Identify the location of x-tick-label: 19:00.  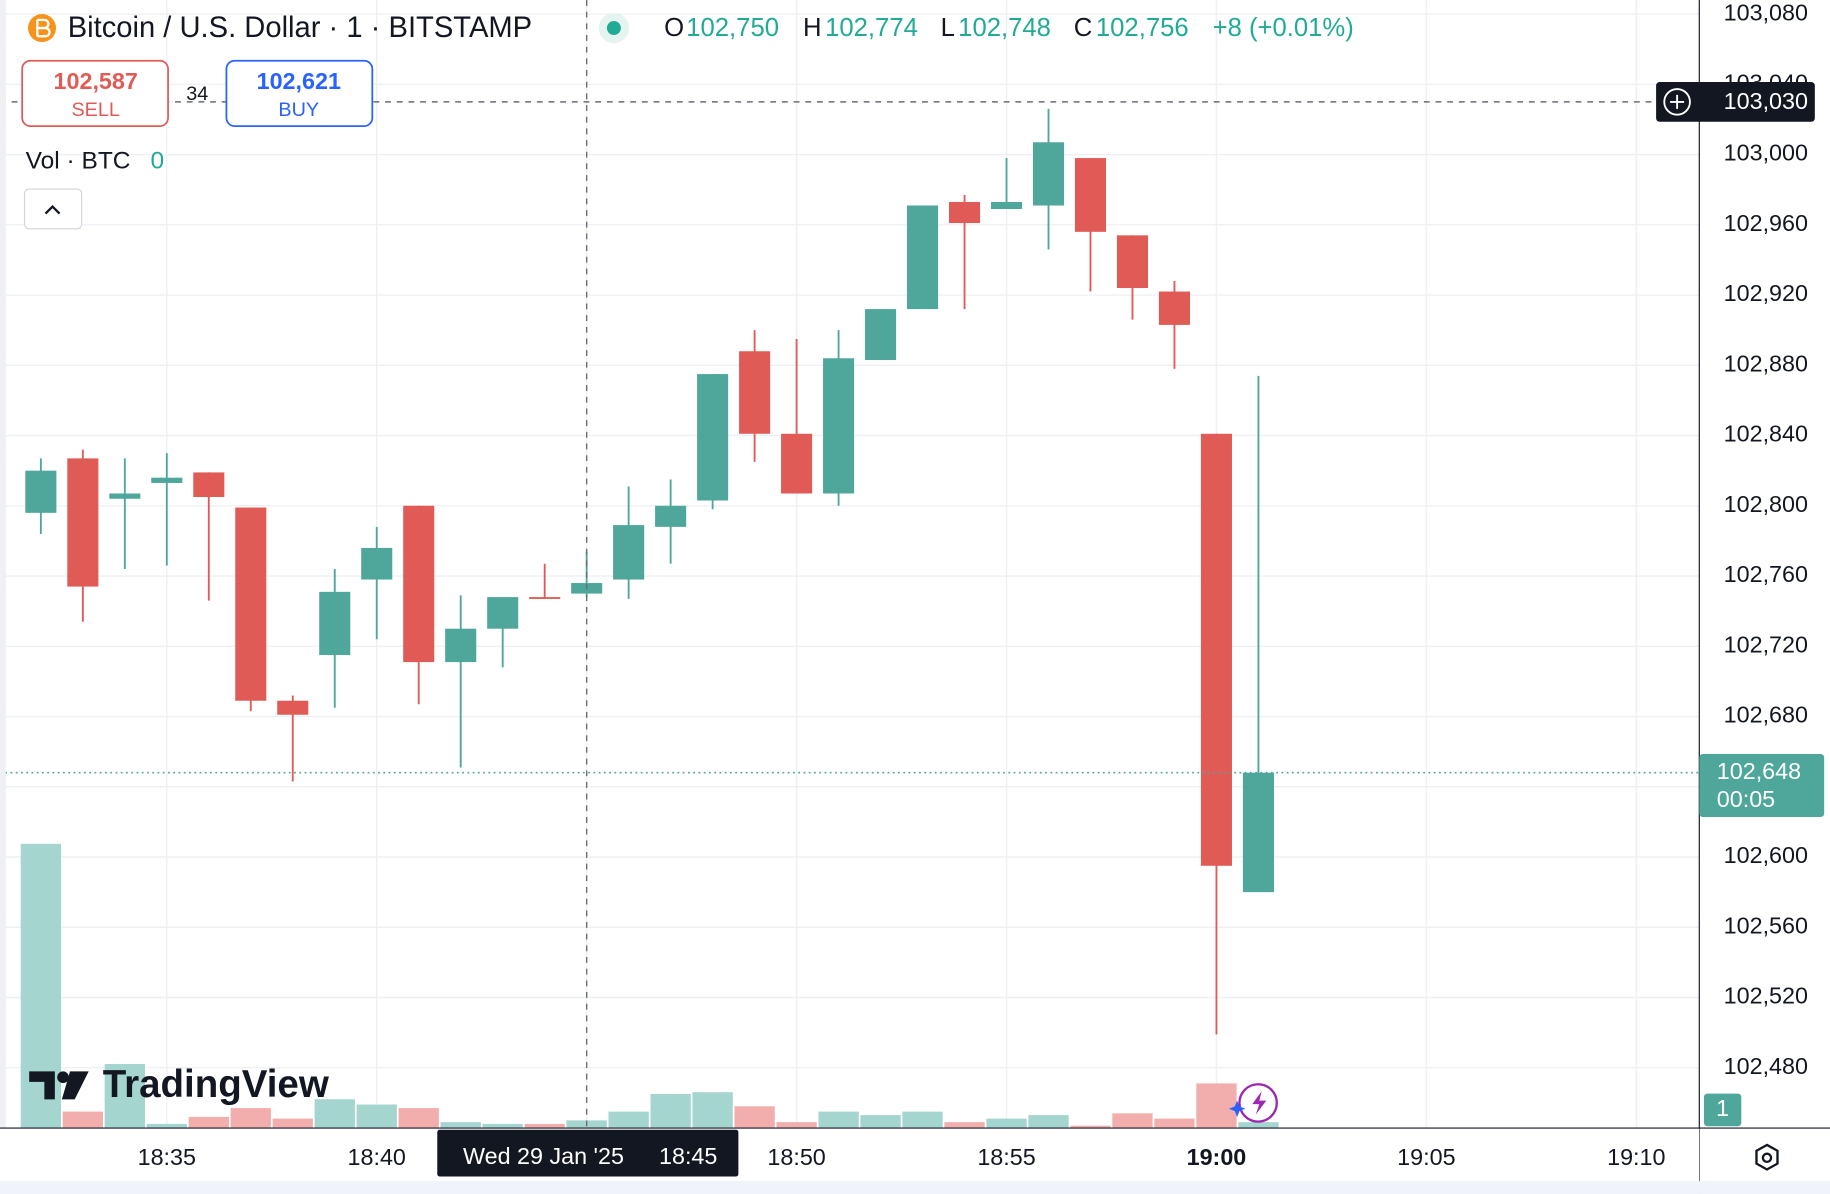
(1217, 1157).